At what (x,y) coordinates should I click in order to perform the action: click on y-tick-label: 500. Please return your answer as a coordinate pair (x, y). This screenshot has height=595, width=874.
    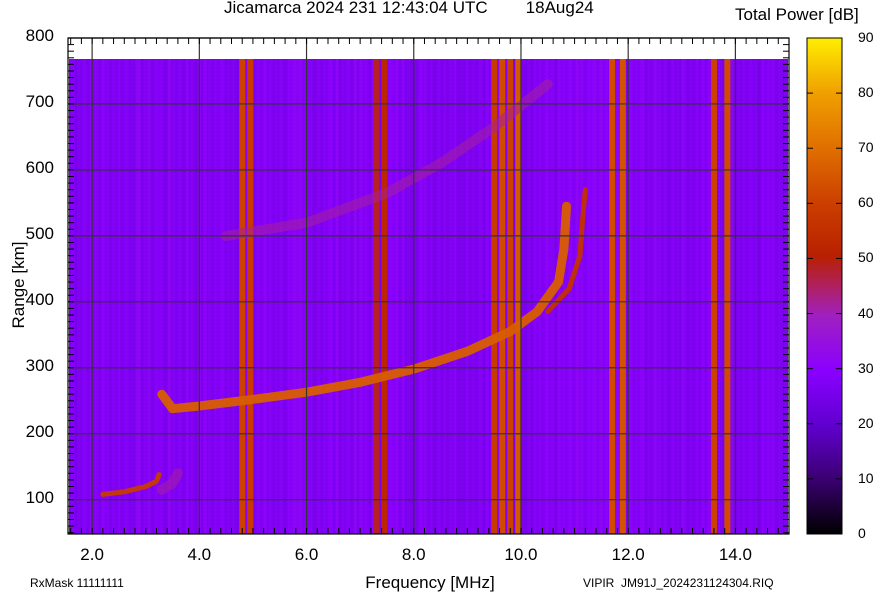
    Looking at the image, I should click on (39, 233).